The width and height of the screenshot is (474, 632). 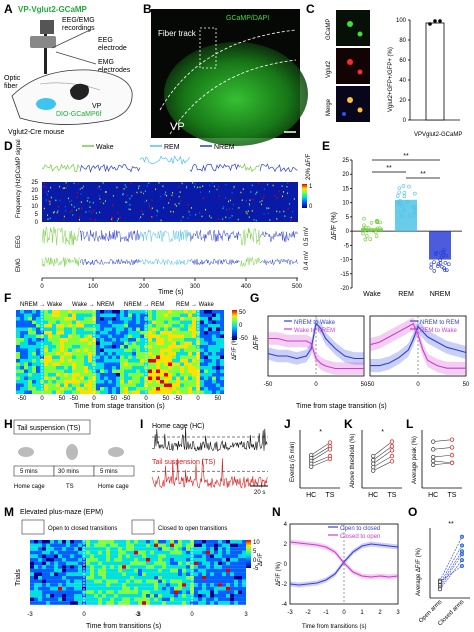 What do you see at coordinates (169, 202) in the screenshot?
I see `d-spectrogram-speckle` at bounding box center [169, 202].